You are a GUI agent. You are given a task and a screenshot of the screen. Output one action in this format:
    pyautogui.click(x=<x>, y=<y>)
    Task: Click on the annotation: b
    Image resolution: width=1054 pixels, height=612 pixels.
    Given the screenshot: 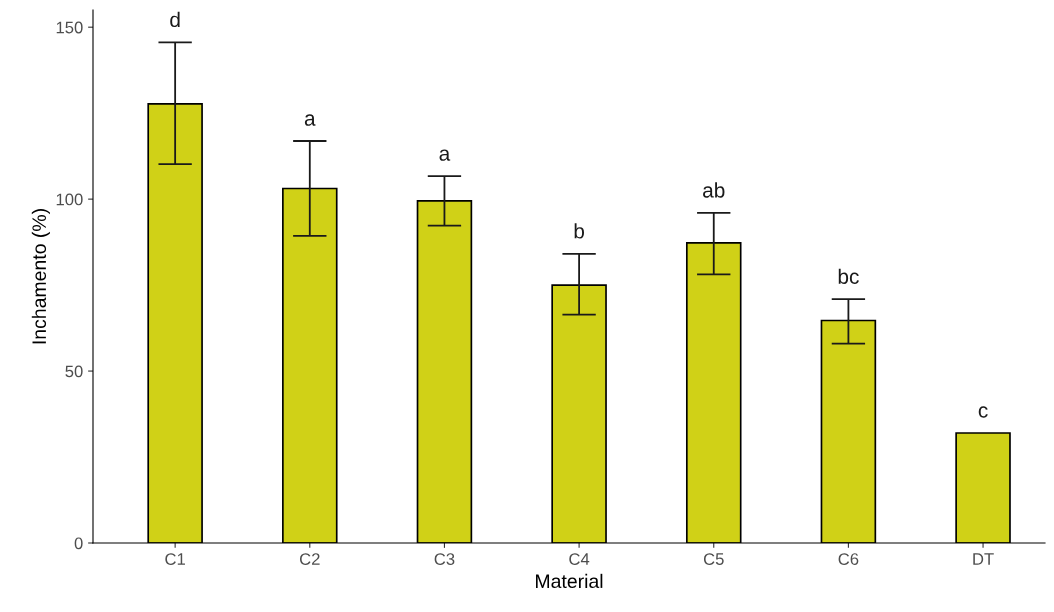 What is the action you would take?
    pyautogui.click(x=579, y=231)
    